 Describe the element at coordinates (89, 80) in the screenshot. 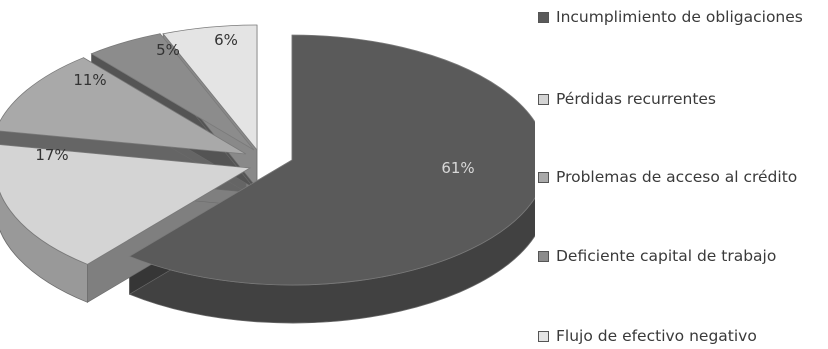

I see `data-label-acceso-credito: 11%` at that location.